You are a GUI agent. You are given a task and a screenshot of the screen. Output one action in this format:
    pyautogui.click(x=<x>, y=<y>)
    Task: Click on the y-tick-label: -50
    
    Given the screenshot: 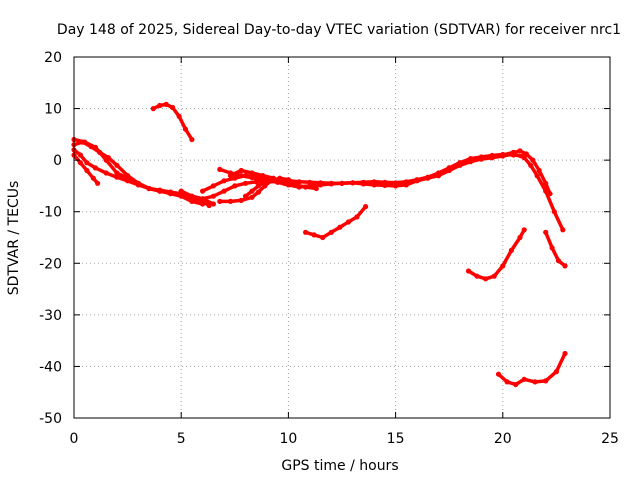 What is the action you would take?
    pyautogui.click(x=50, y=419)
    